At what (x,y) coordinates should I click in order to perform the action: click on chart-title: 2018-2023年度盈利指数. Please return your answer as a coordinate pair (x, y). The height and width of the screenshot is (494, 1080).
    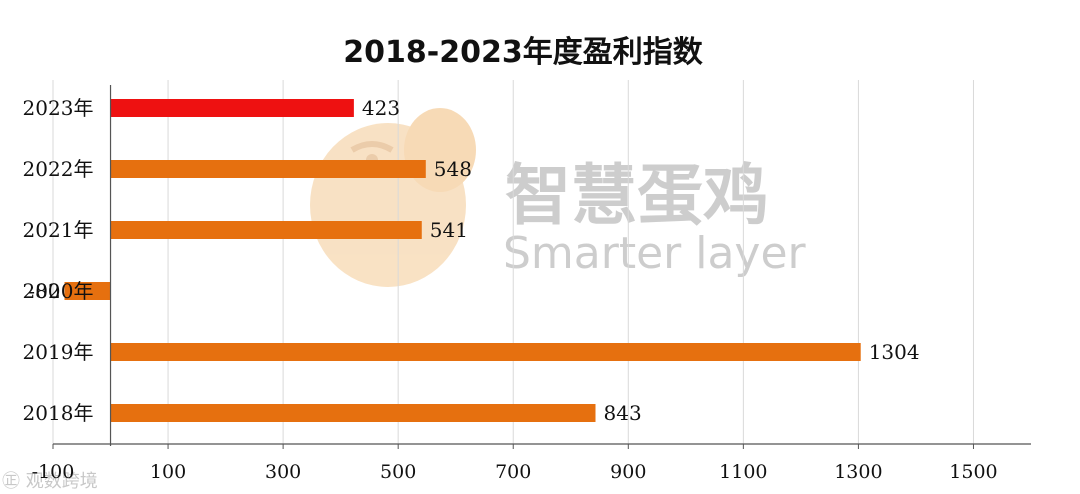
    Looking at the image, I should click on (523, 52).